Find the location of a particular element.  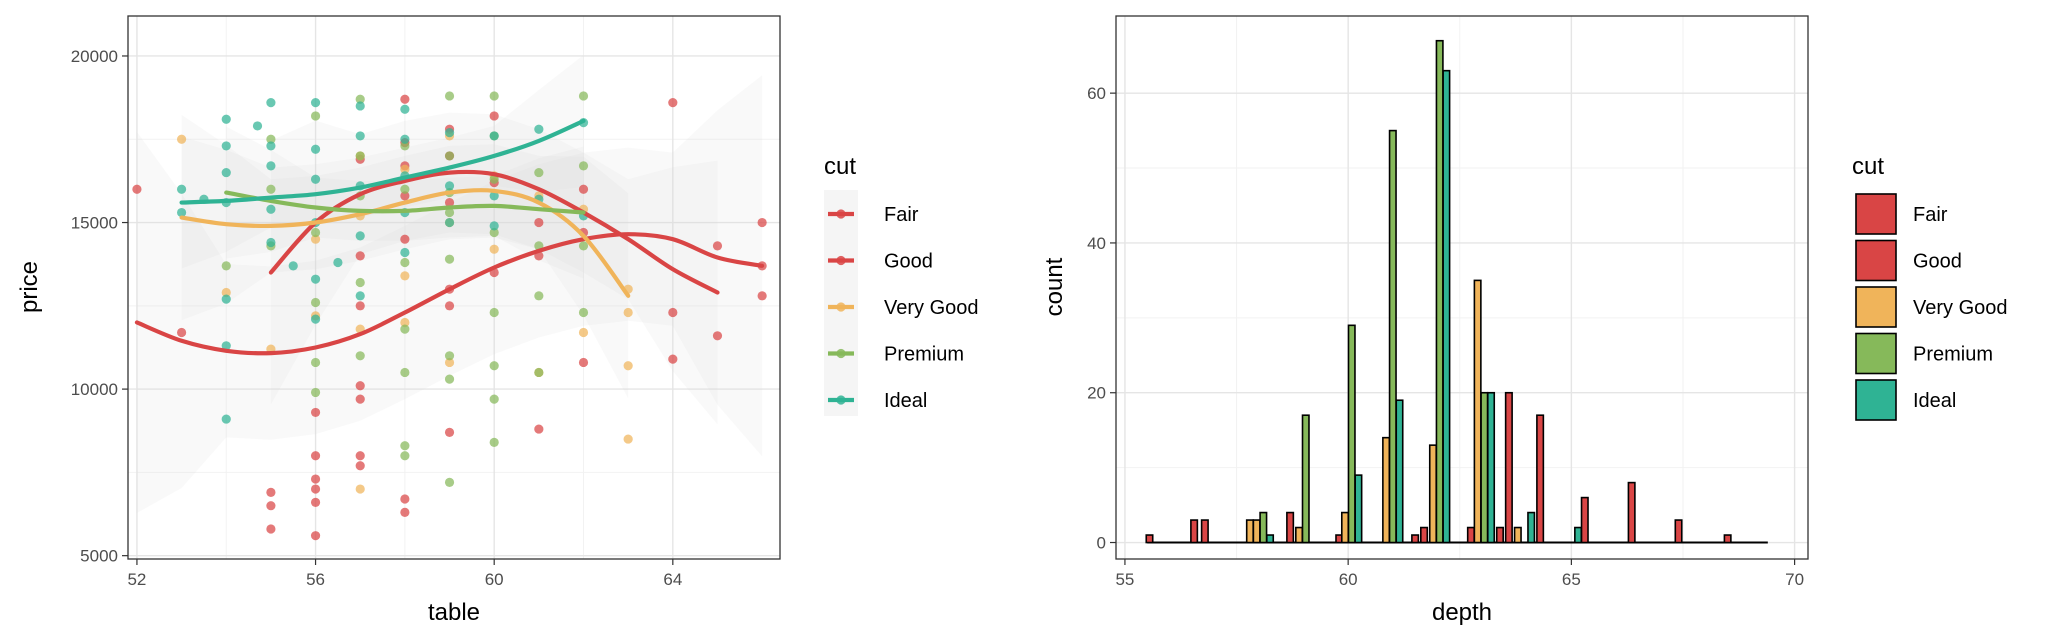

smooth-line-very-good is located at coordinates (405, 243).